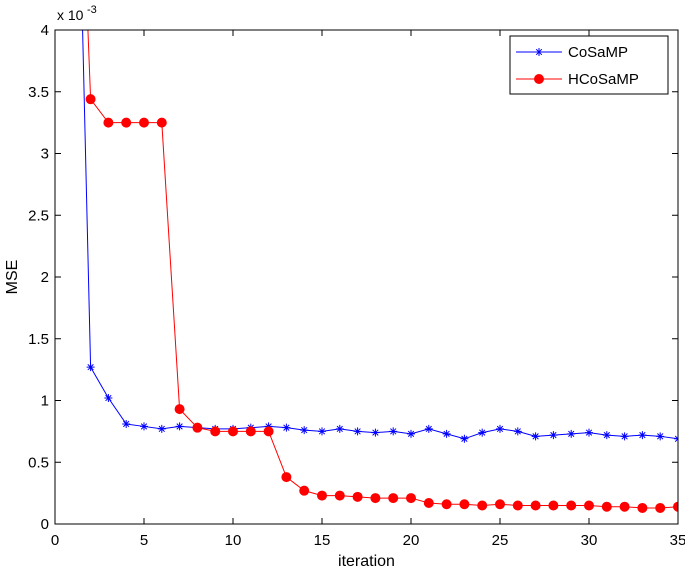 The height and width of the screenshot is (569, 685). I want to click on y-multiplier-exponent: -3, so click(92, 10).